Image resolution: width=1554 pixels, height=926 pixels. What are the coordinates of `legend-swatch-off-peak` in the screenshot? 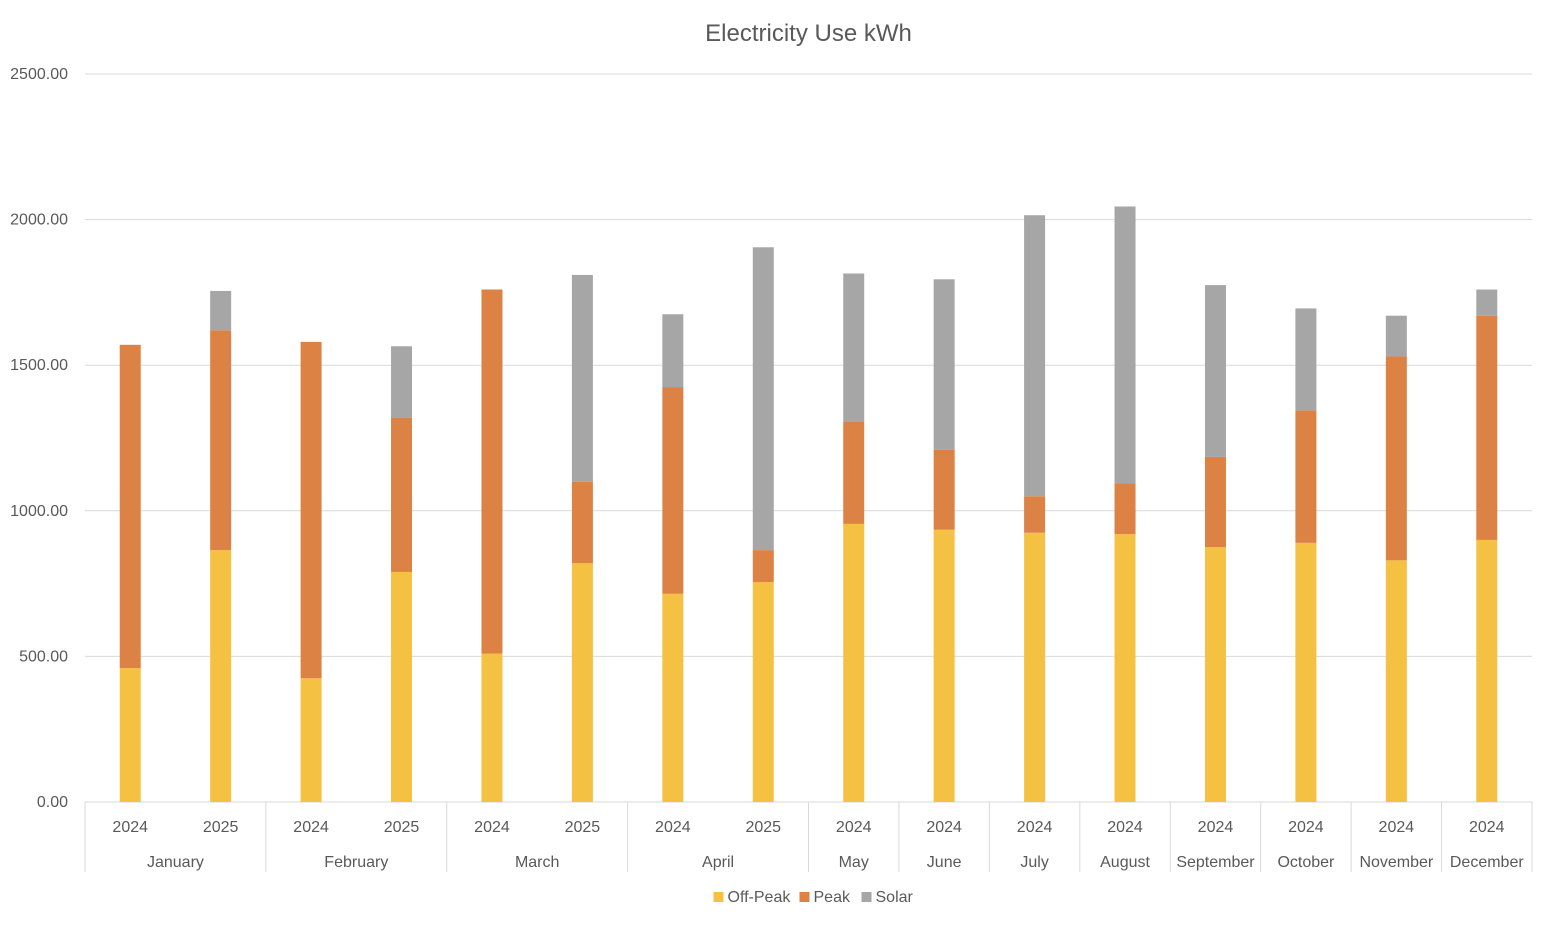 It's located at (718, 897).